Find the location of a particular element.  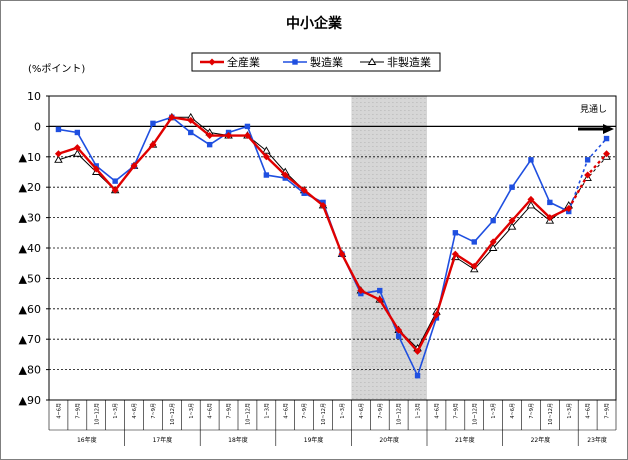

fiscal-year-label: 18年度 is located at coordinates (238, 440).